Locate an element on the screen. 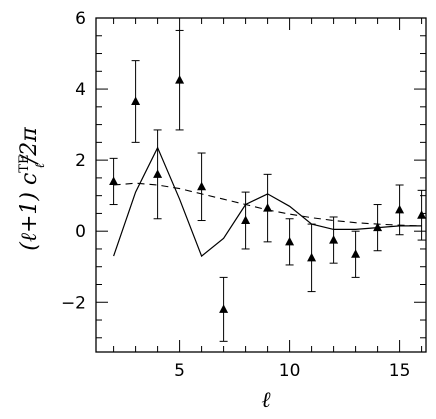 The image size is (436, 419). x-tick-labels: 5 10 15 is located at coordinates (292, 371).